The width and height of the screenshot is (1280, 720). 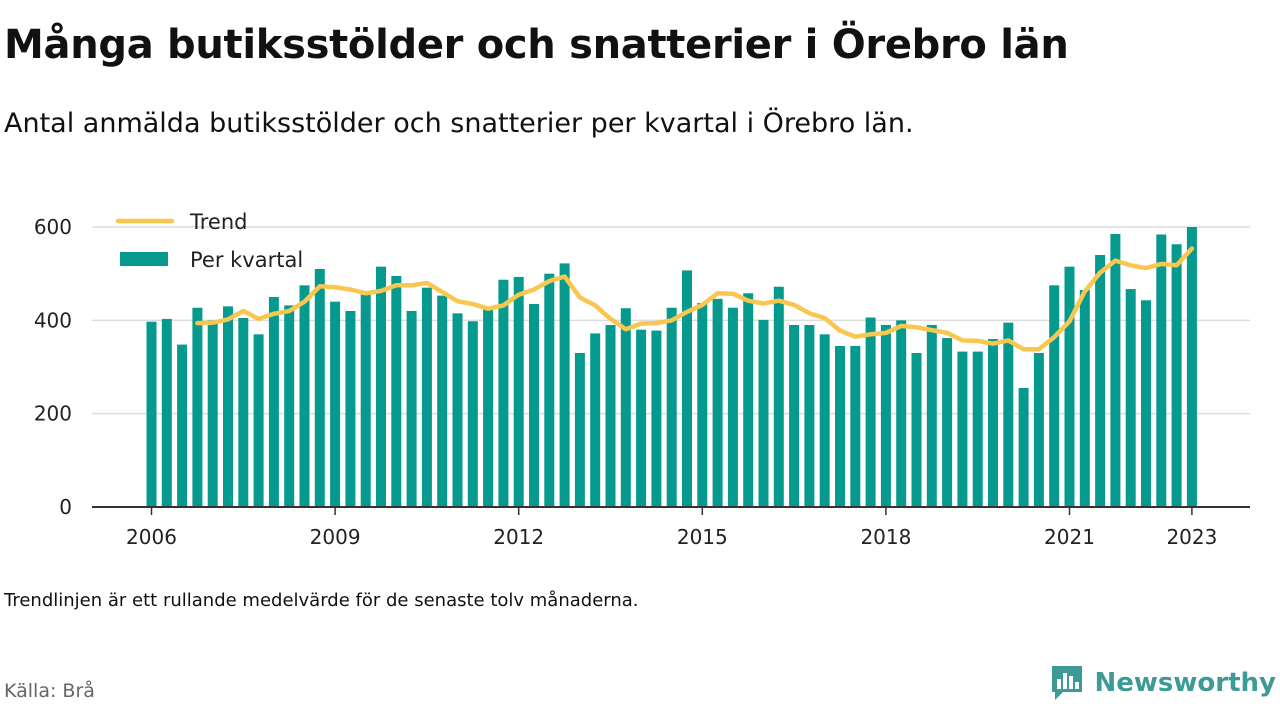 I want to click on brand-logo: Newsworthy, so click(x=1162, y=683).